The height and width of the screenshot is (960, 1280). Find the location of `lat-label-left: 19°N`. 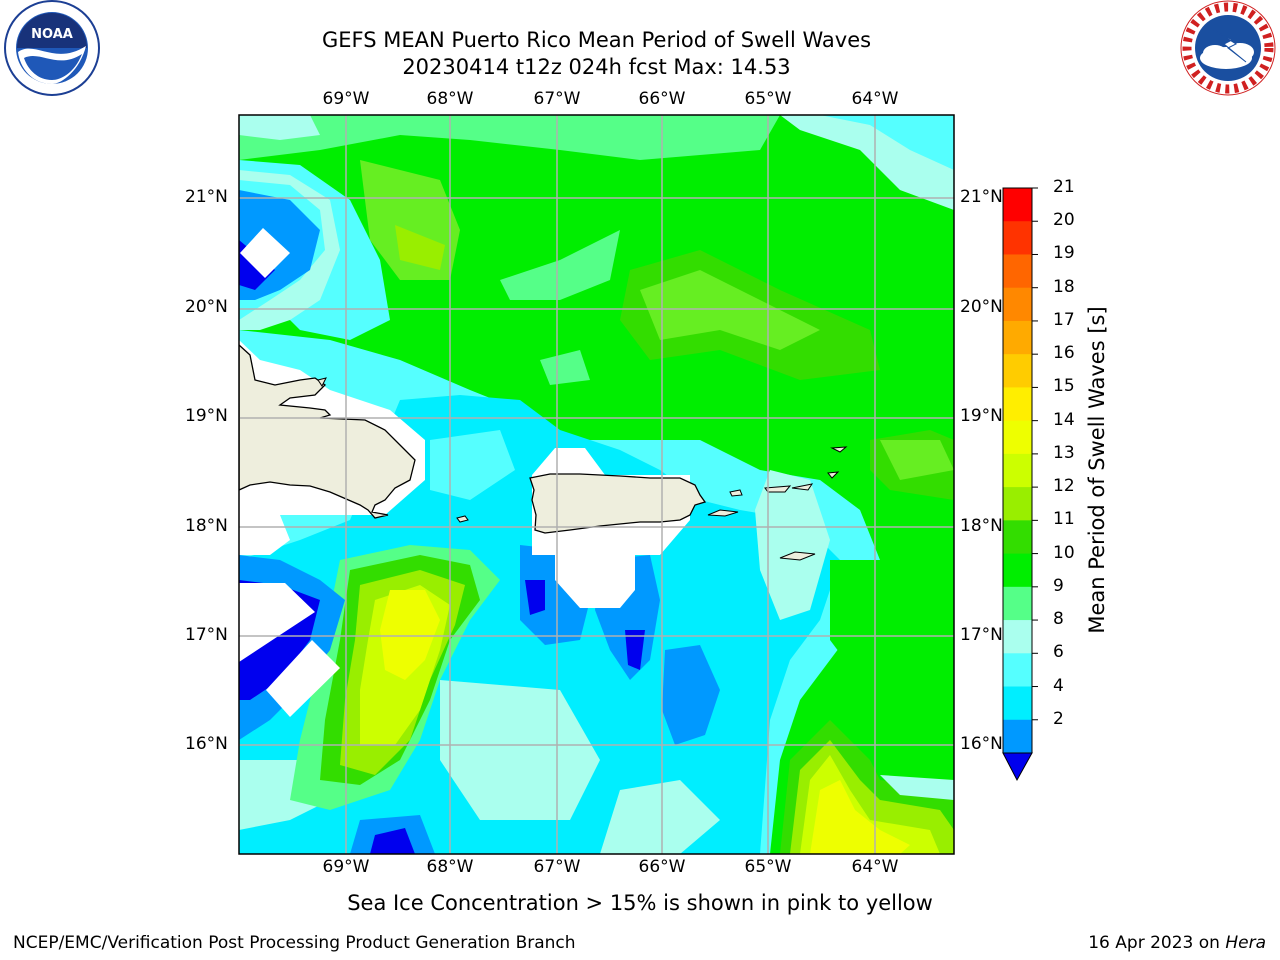

lat-label-left: 19°N is located at coordinates (206, 416).